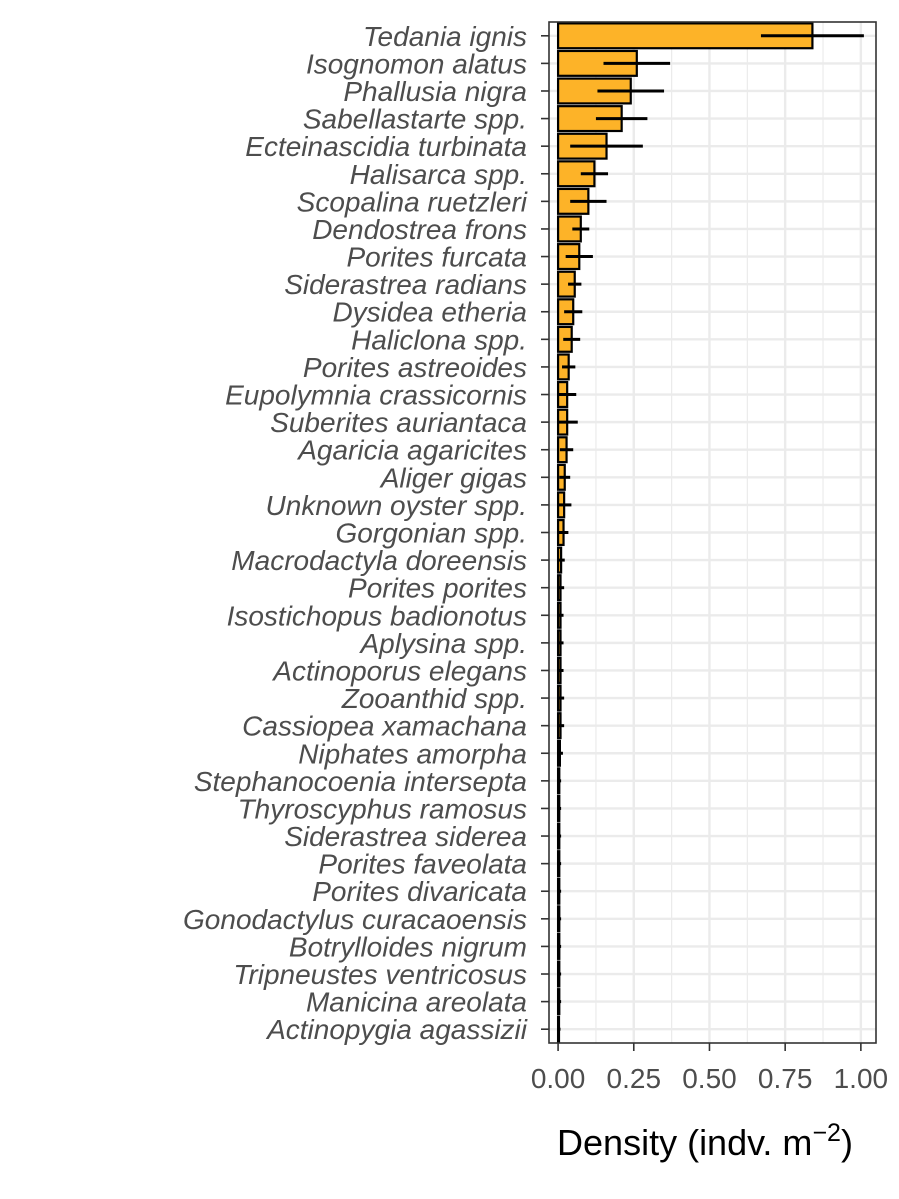 The image size is (899, 1199). Describe the element at coordinates (415, 367) in the screenshot. I see `y-tick-label: Porites astreoides` at that location.